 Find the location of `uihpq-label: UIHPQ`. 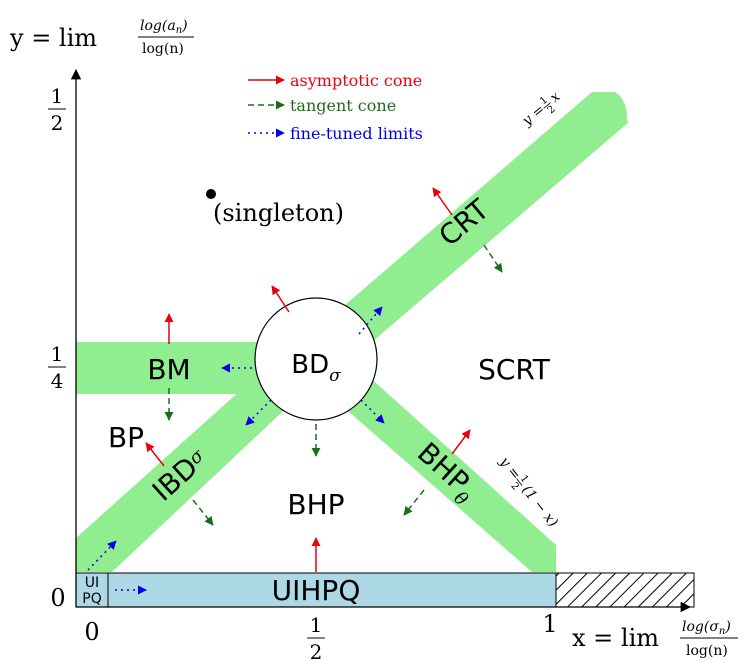

uihpq-label: UIHPQ is located at coordinates (316, 590).